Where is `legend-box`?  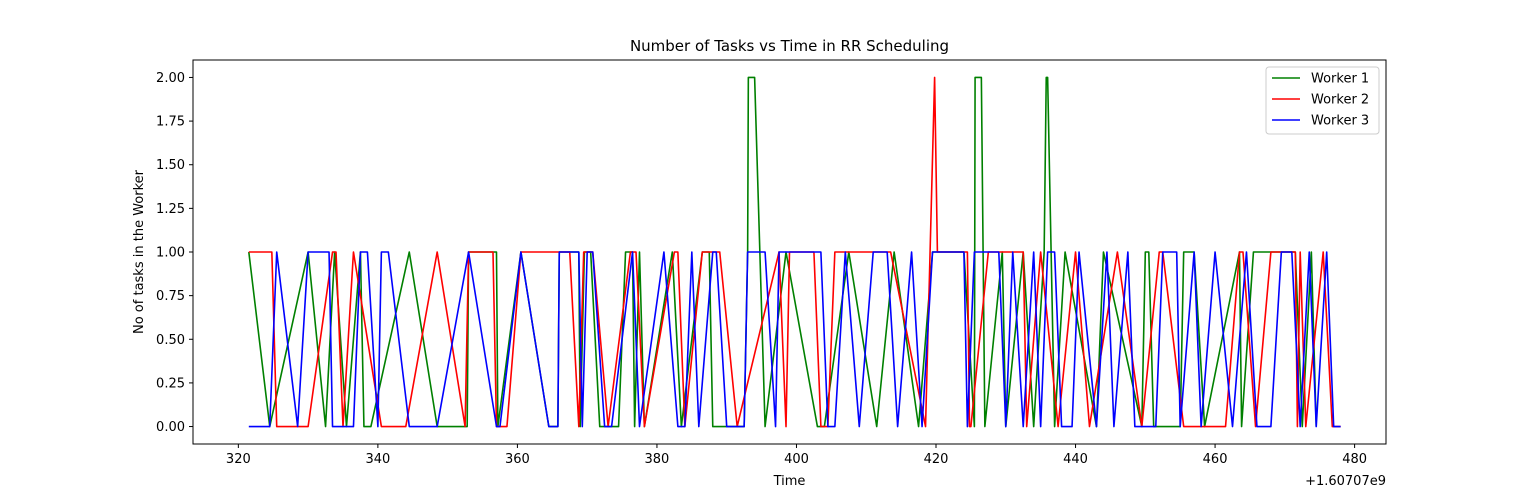 legend-box is located at coordinates (1322, 100).